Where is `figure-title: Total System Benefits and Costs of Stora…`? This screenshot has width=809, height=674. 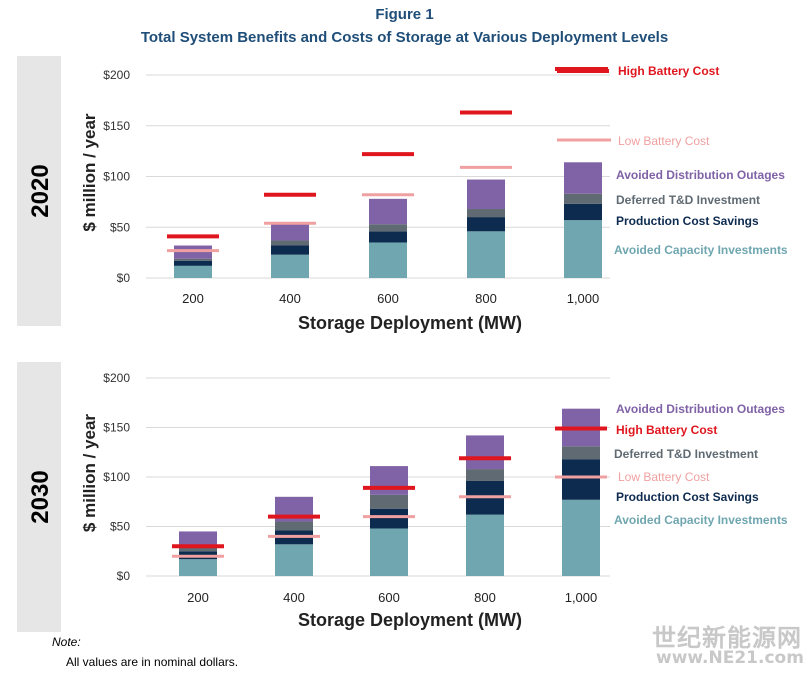
figure-title: Total System Benefits and Costs of Stora… is located at coordinates (404, 37).